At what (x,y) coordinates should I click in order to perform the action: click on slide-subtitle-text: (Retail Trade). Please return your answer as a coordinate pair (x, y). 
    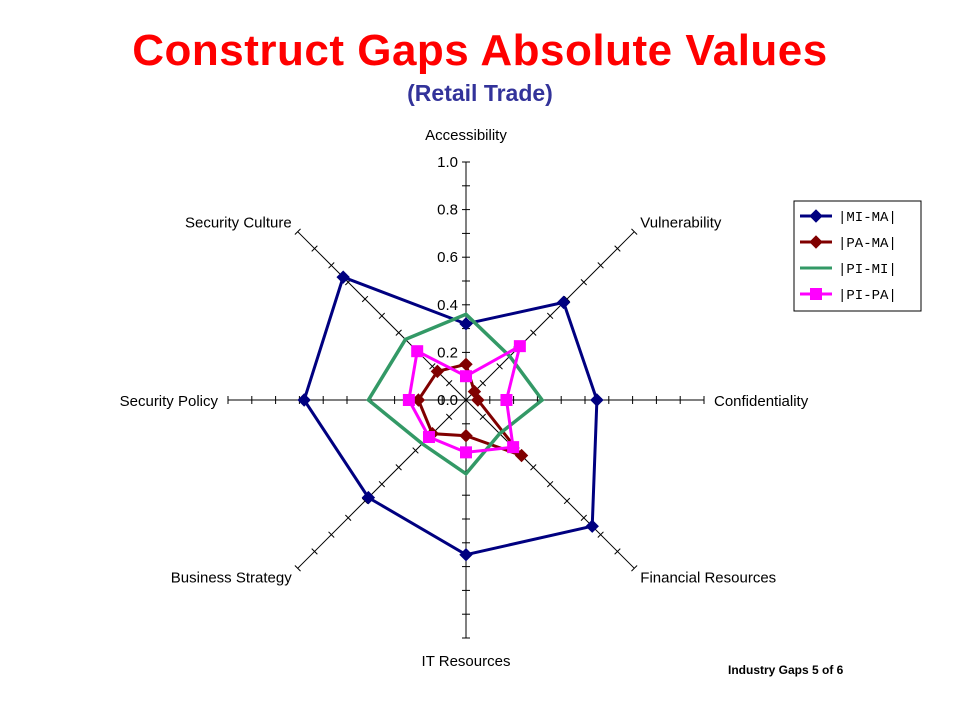
    Looking at the image, I should click on (480, 93).